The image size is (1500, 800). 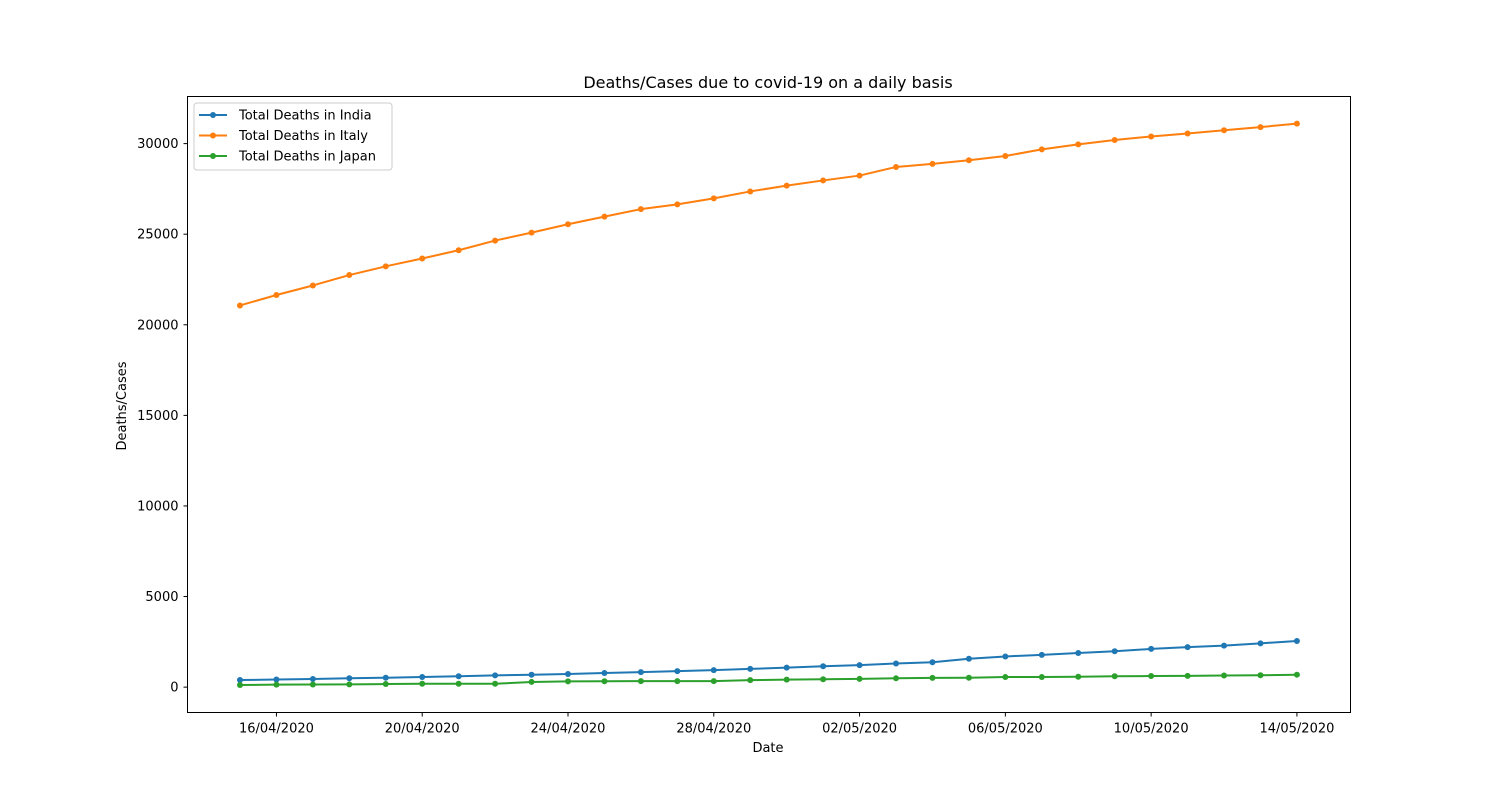 What do you see at coordinates (305, 116) in the screenshot?
I see `legend-label: Total Deaths in India` at bounding box center [305, 116].